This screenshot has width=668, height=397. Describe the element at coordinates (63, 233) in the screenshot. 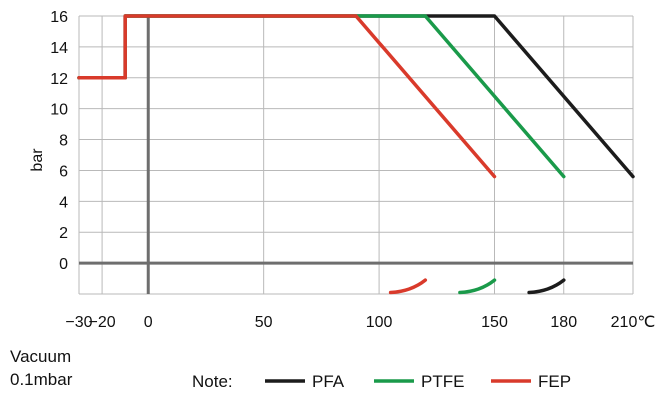

I see `y-tick-label: 2` at that location.